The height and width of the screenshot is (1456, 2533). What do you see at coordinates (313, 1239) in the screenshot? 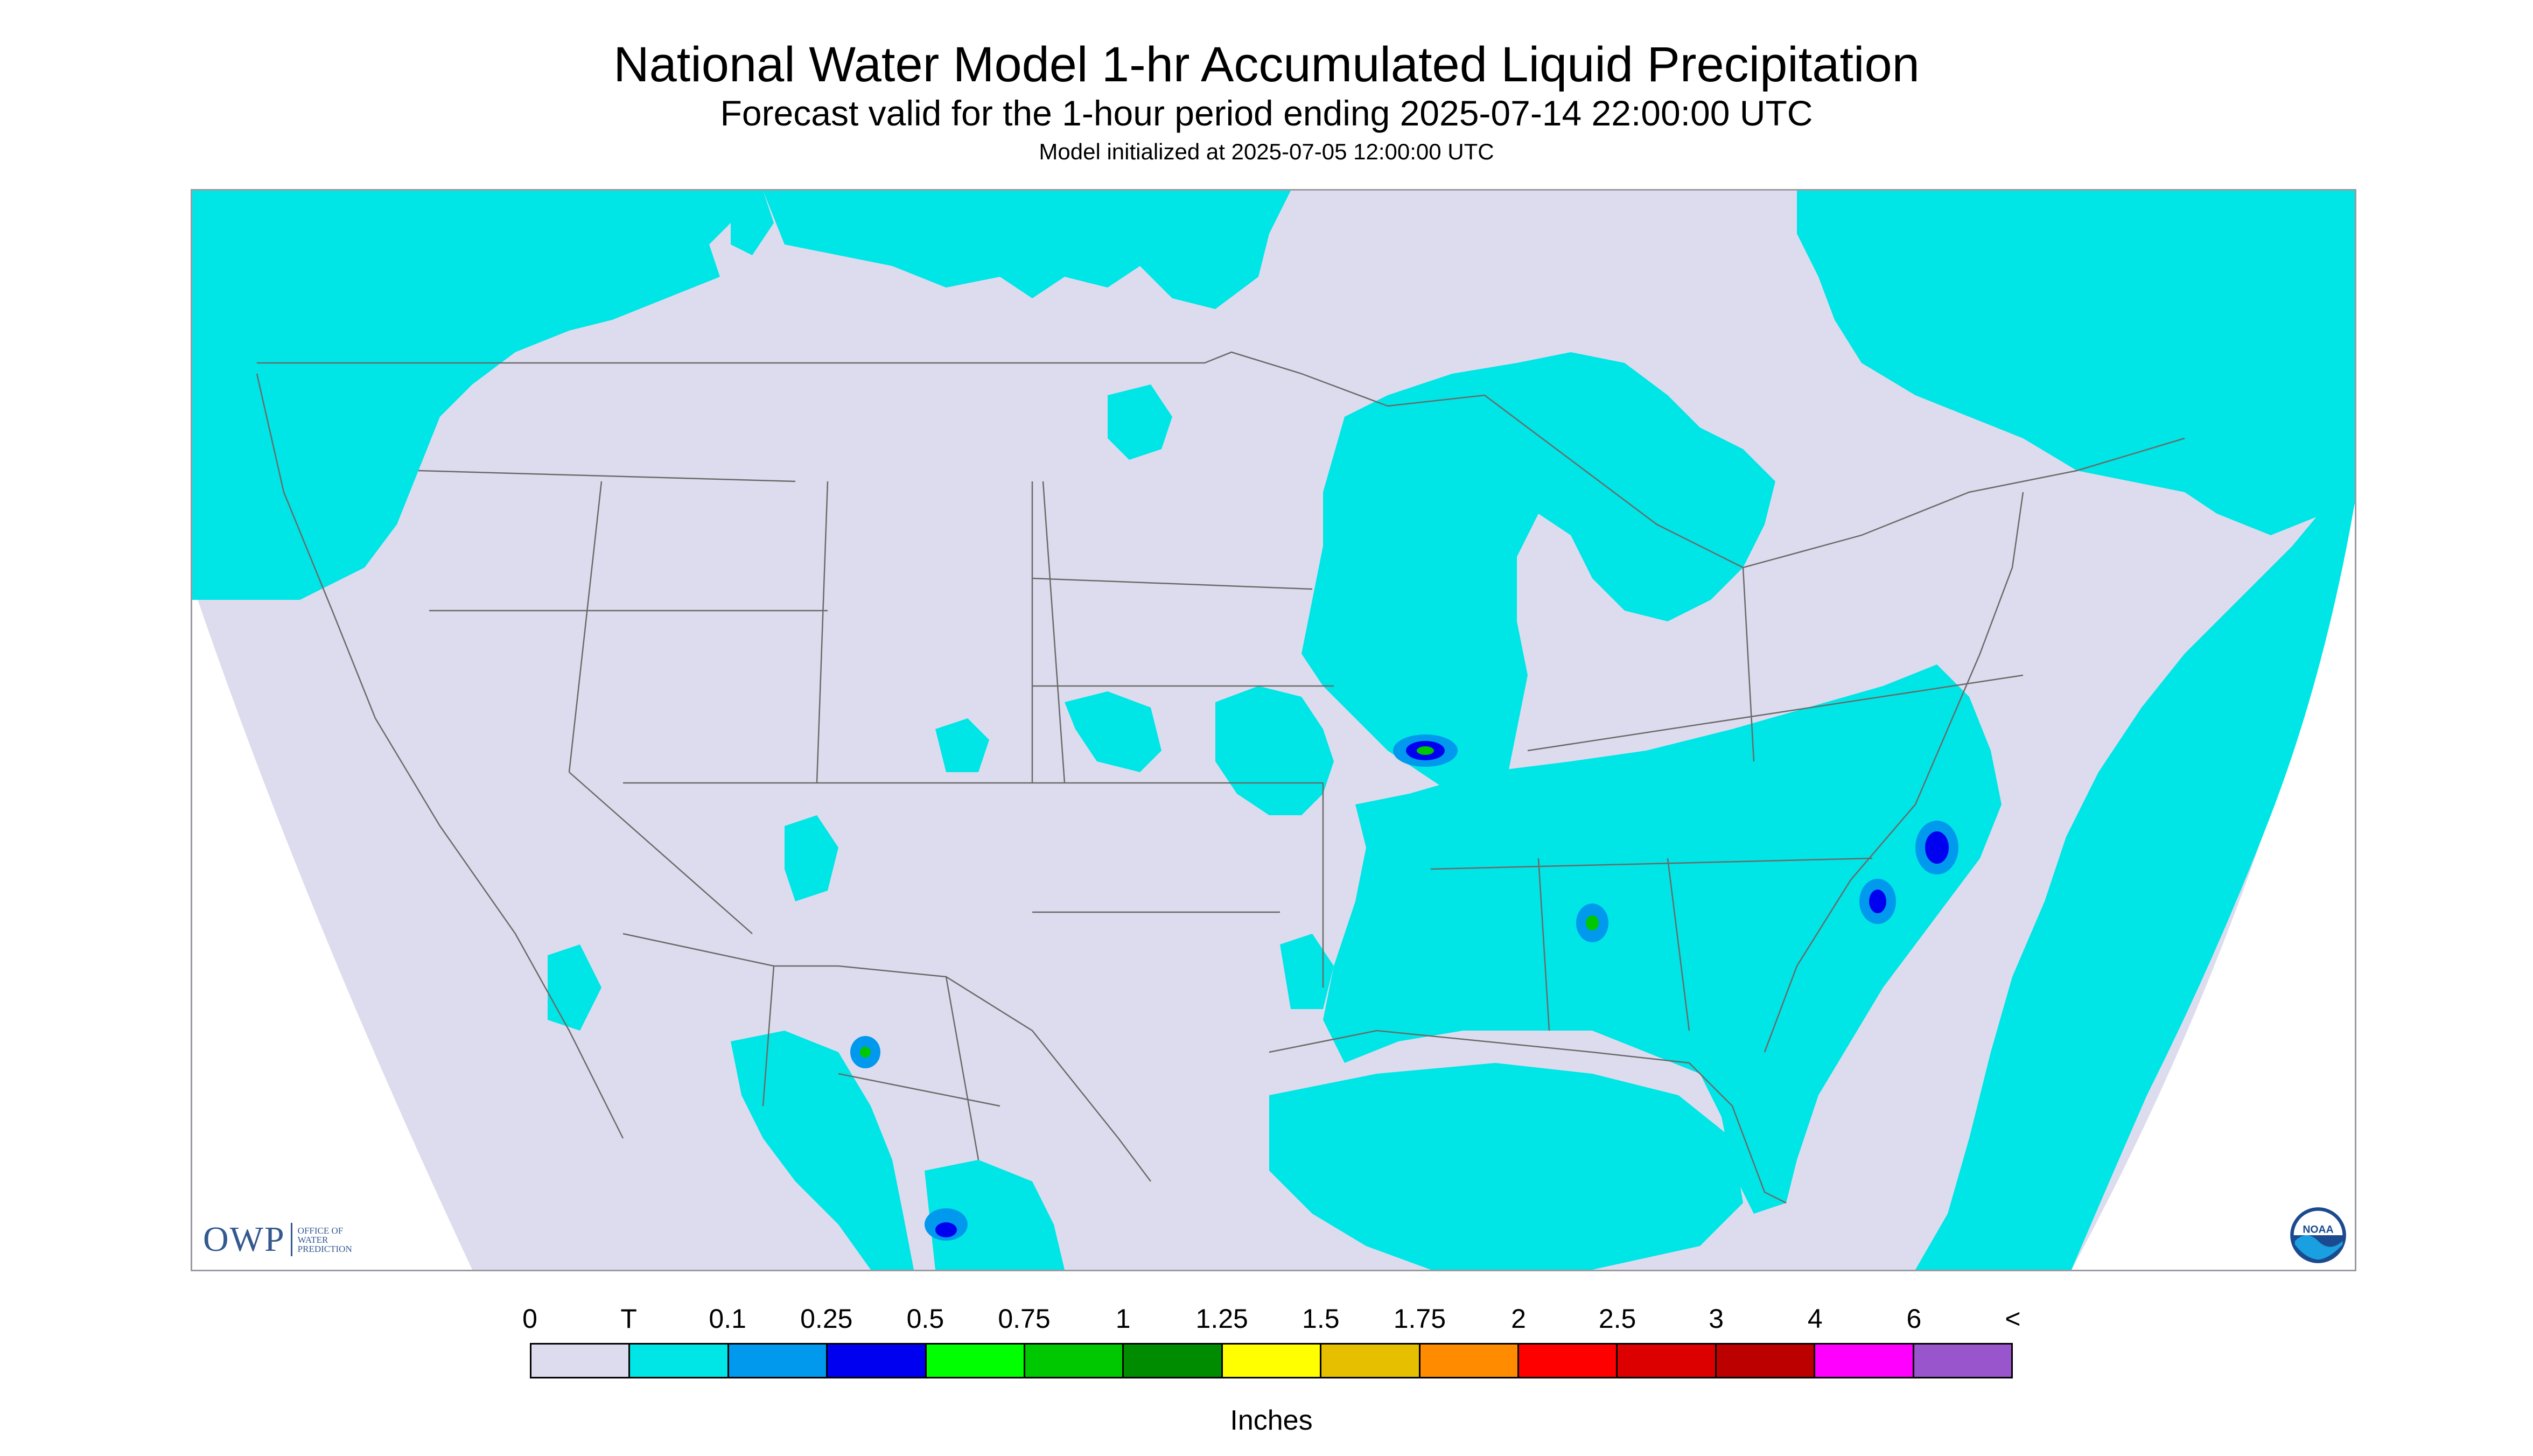
I see `owp-logo-line-2: WATER` at bounding box center [313, 1239].